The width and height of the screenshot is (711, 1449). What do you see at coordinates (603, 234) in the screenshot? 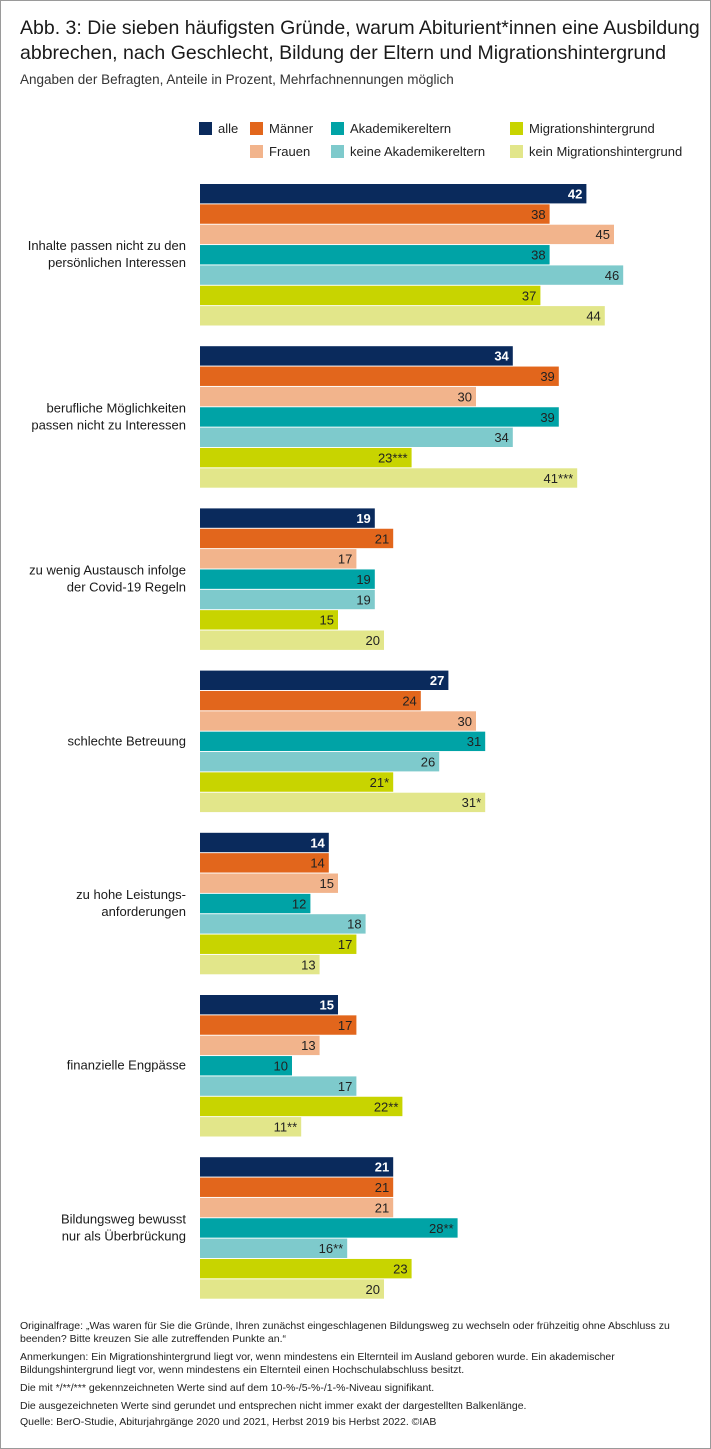
I see `value-label: 45` at bounding box center [603, 234].